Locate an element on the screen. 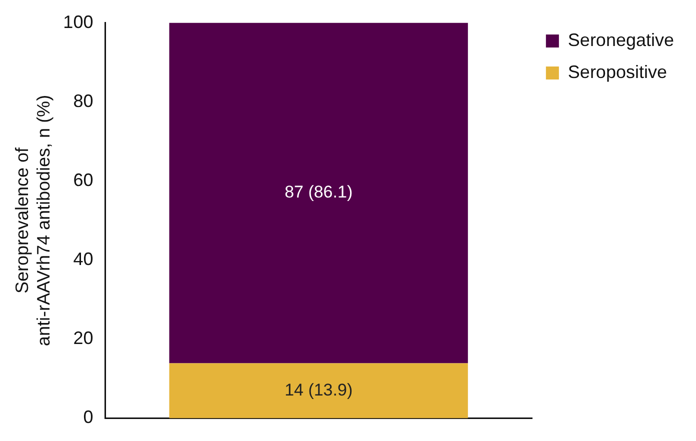 The image size is (696, 441). y-tick-label: 60 is located at coordinates (83, 180).